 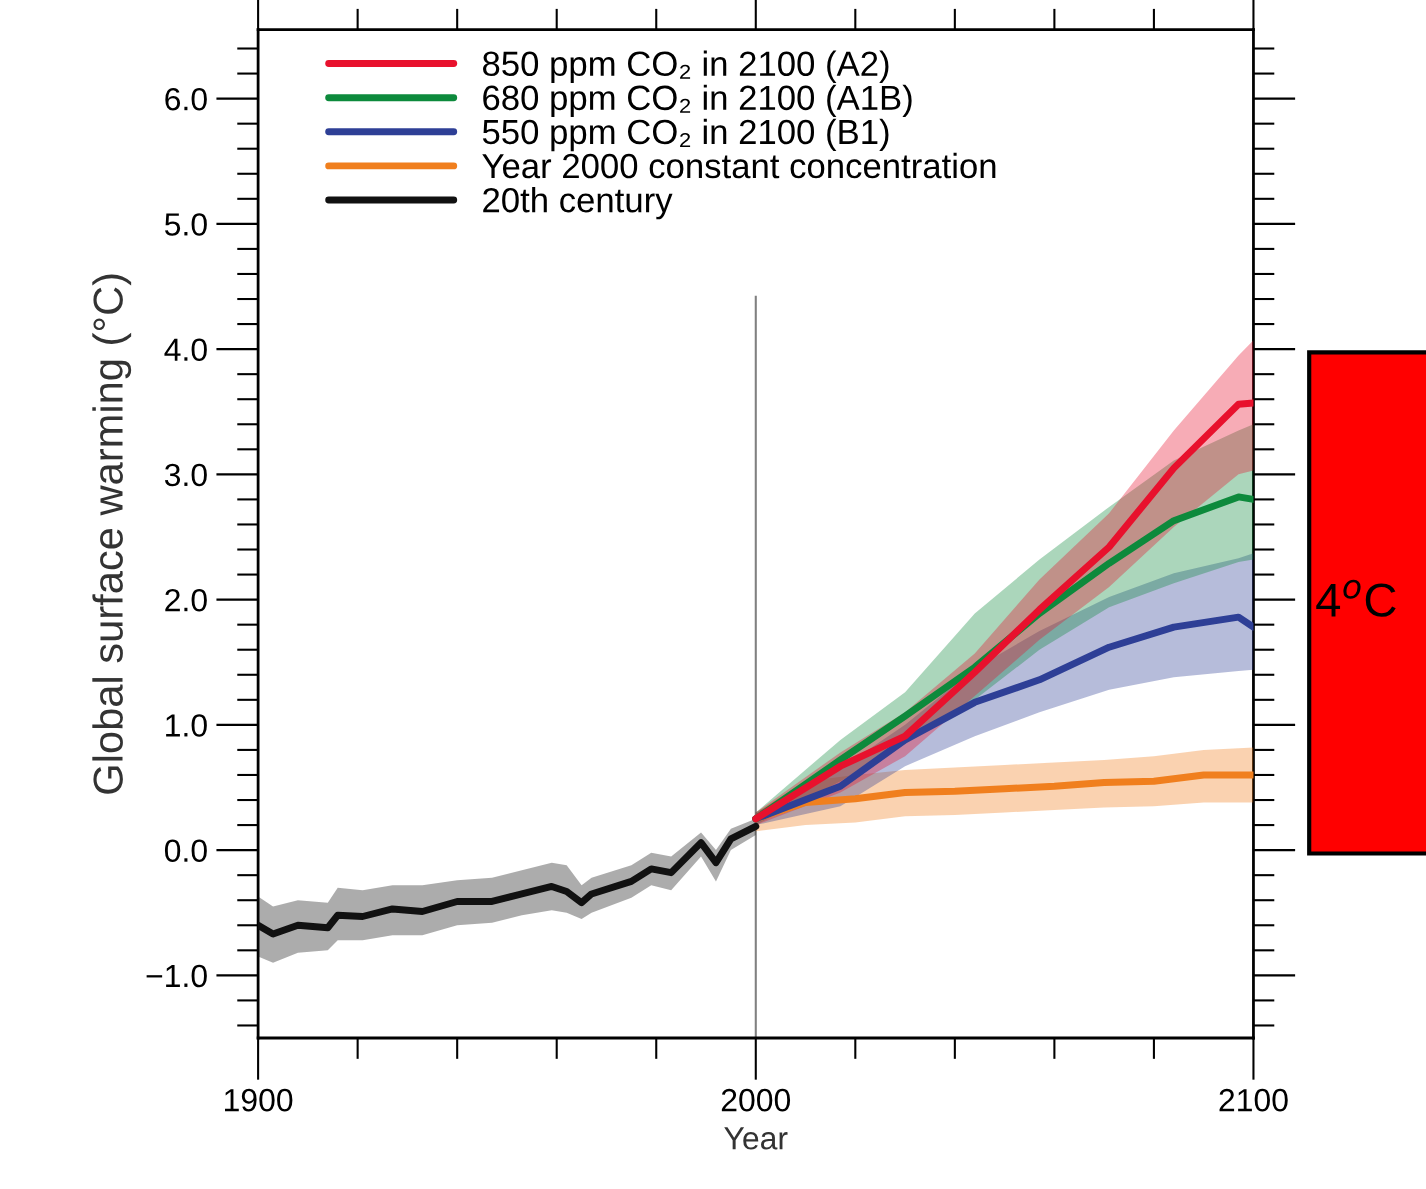 What do you see at coordinates (185, 224) in the screenshot?
I see `y-tick-label: 5.0` at bounding box center [185, 224].